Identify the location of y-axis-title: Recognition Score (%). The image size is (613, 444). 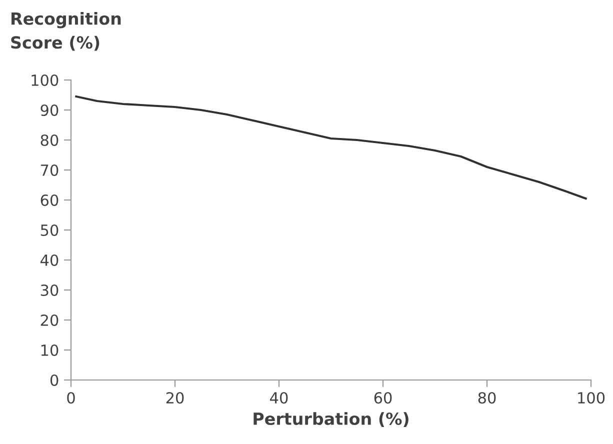
(66, 31).